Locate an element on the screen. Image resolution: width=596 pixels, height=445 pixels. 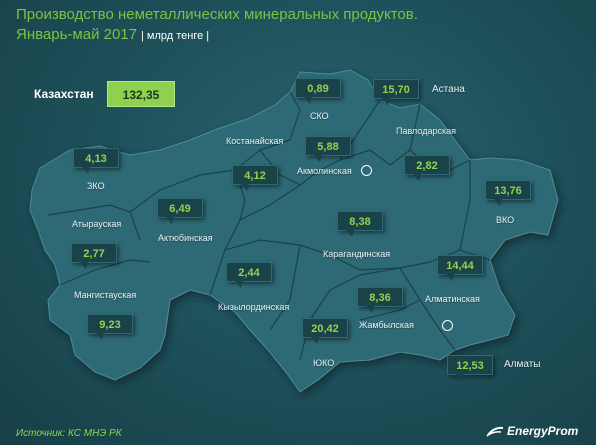
astana-city-marker is located at coordinates (366, 170).